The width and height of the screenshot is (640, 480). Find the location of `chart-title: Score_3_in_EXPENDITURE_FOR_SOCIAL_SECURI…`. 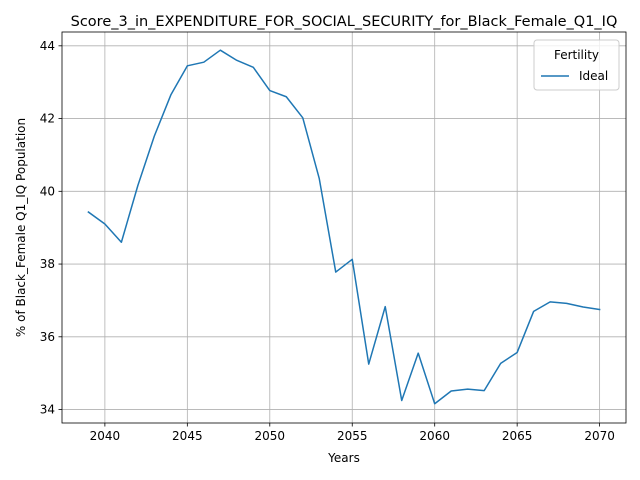

chart-title: Score_3_in_EXPENDITURE_FOR_SOCIAL_SECURI… is located at coordinates (344, 22).